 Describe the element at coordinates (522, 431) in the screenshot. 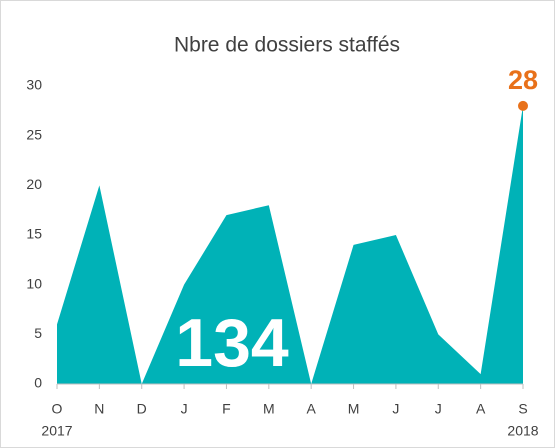

I see `x-year-label: 2018` at that location.